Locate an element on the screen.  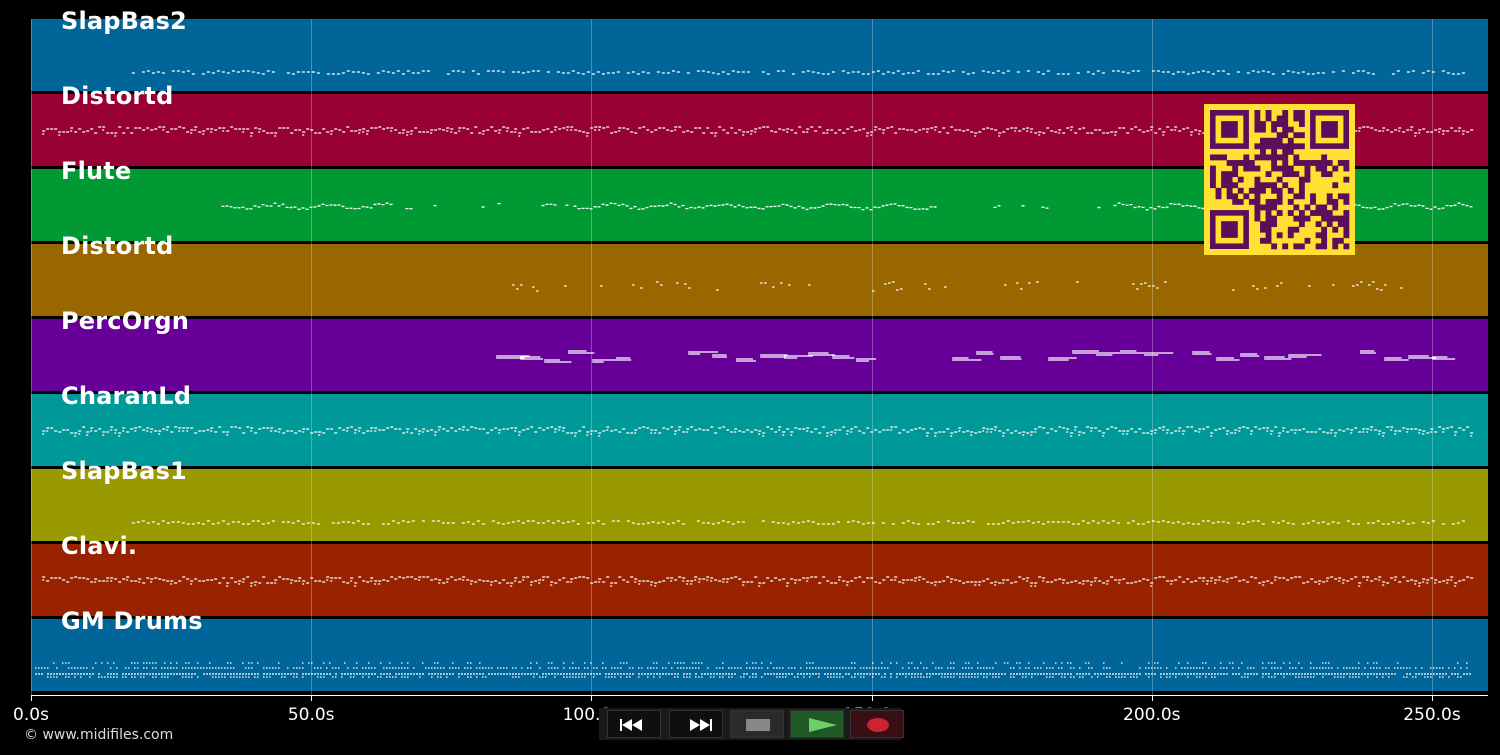
play-button is located at coordinates (817, 724).